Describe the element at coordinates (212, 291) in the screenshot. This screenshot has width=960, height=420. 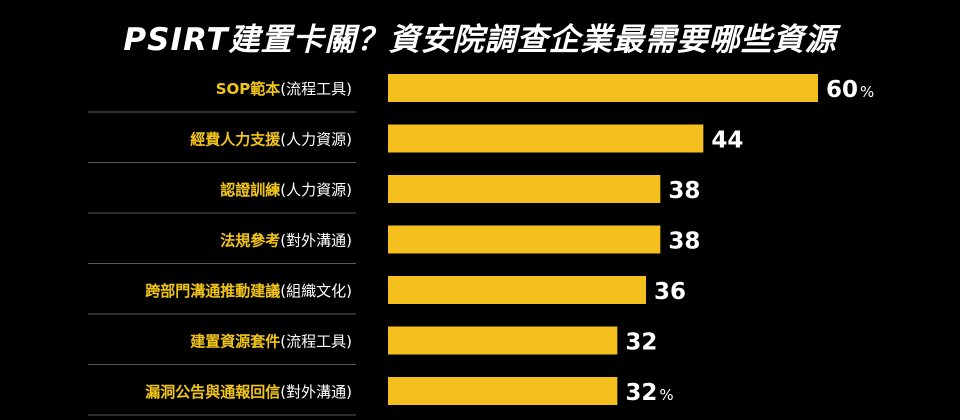
I see `category-label-main: 跨部門溝通推動建議` at that location.